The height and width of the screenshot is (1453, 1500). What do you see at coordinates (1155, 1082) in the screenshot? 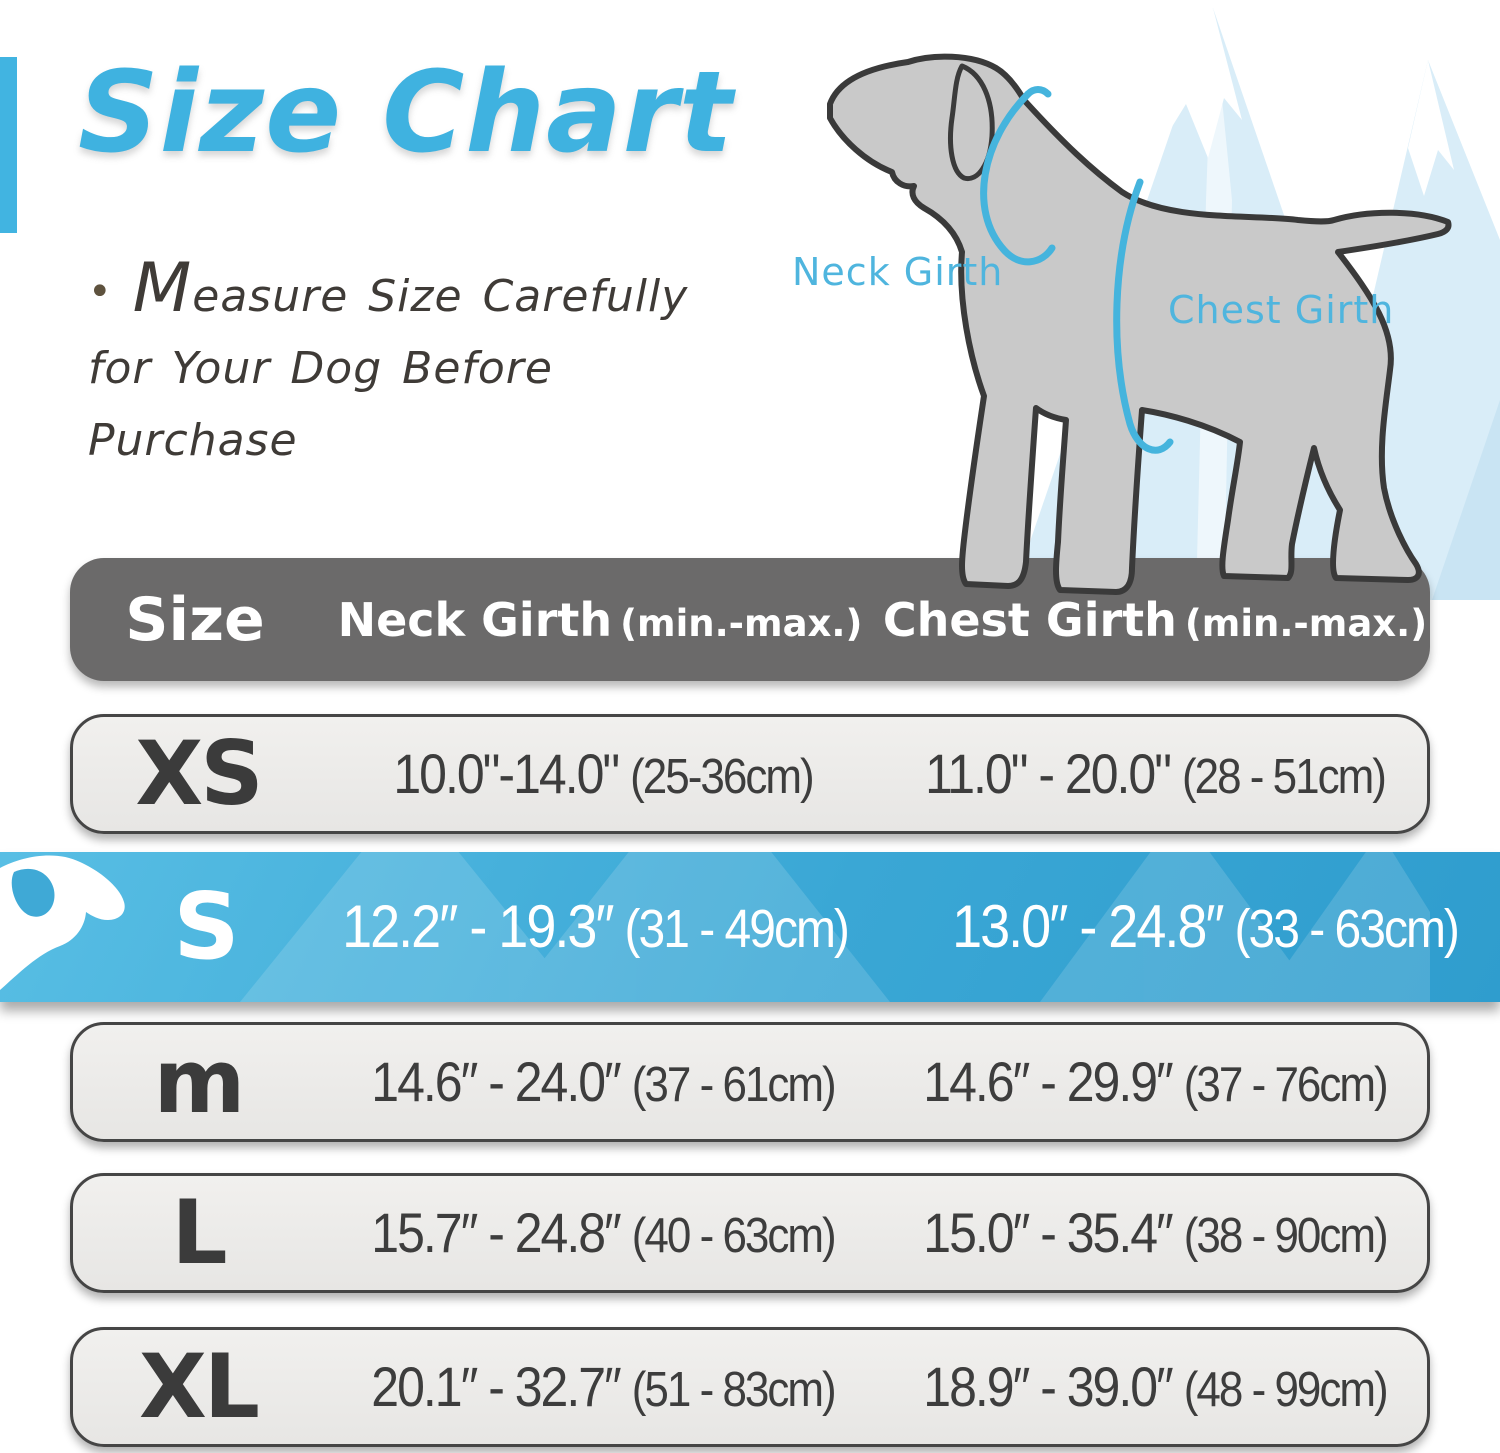
I see `chest-girth-value: 14.6″ - 29.9″ (37 - 76cm)` at bounding box center [1155, 1082].